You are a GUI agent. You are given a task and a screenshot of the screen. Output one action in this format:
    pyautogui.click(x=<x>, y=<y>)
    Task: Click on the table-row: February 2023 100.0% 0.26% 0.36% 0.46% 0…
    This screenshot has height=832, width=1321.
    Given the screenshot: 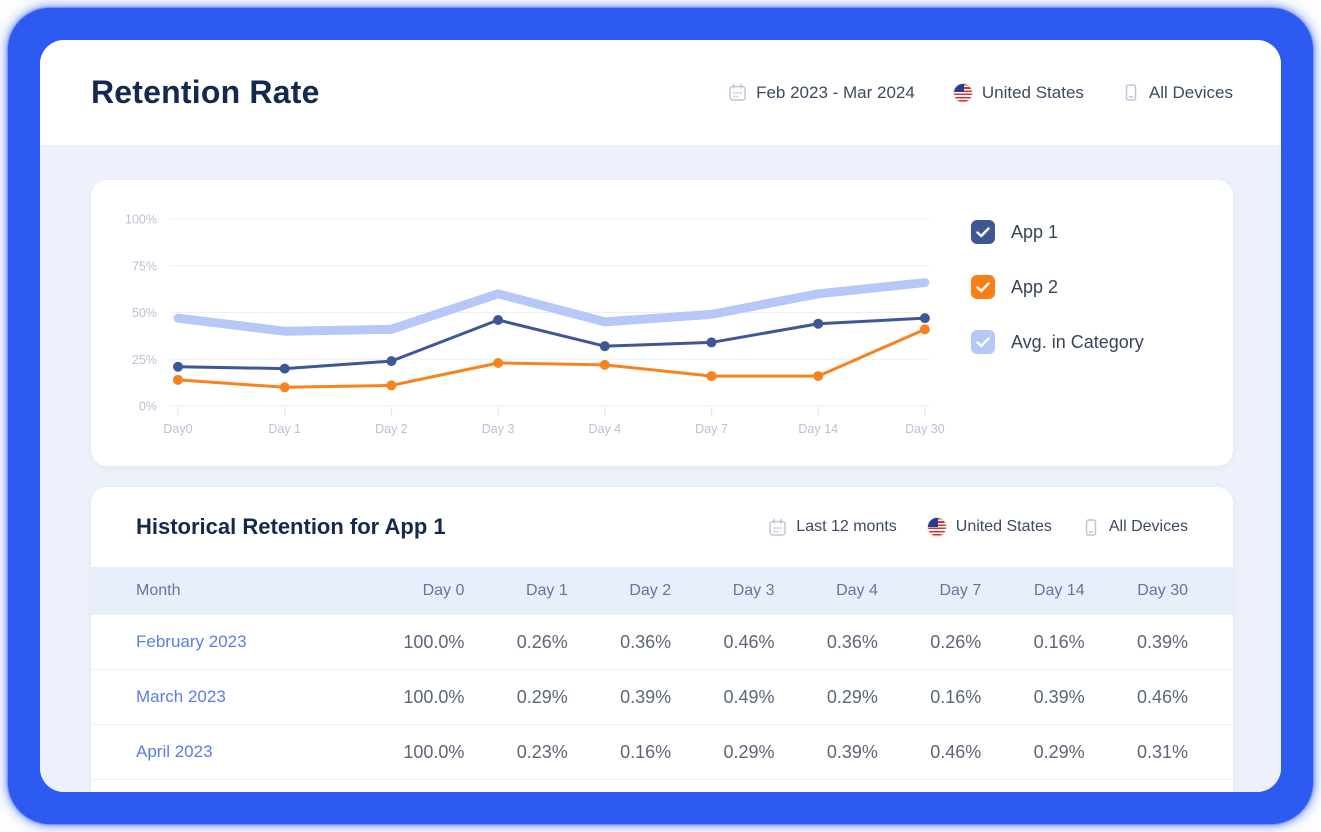 What is the action you would take?
    pyautogui.click(x=662, y=642)
    